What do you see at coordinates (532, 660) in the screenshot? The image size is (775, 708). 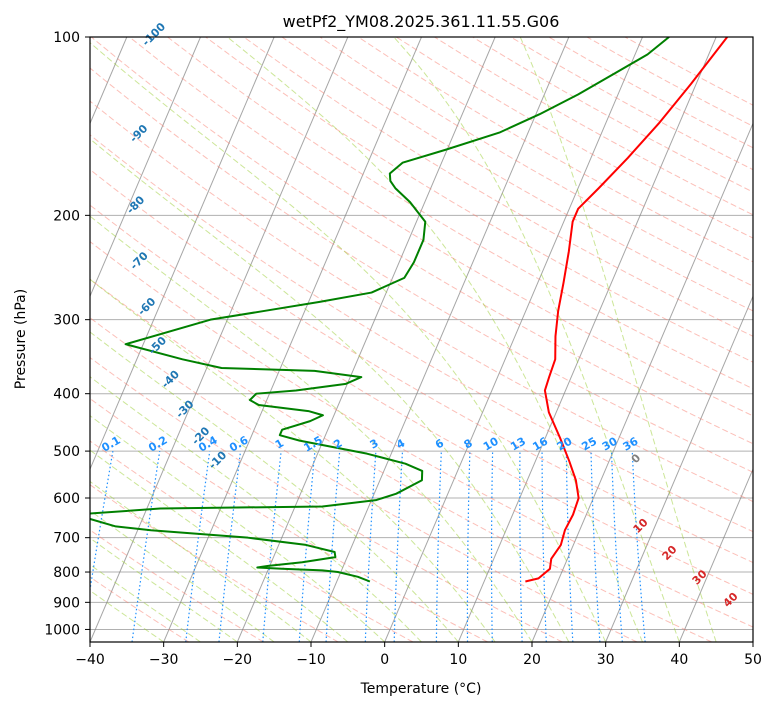 I see `x-tick-label: 20` at bounding box center [532, 660].